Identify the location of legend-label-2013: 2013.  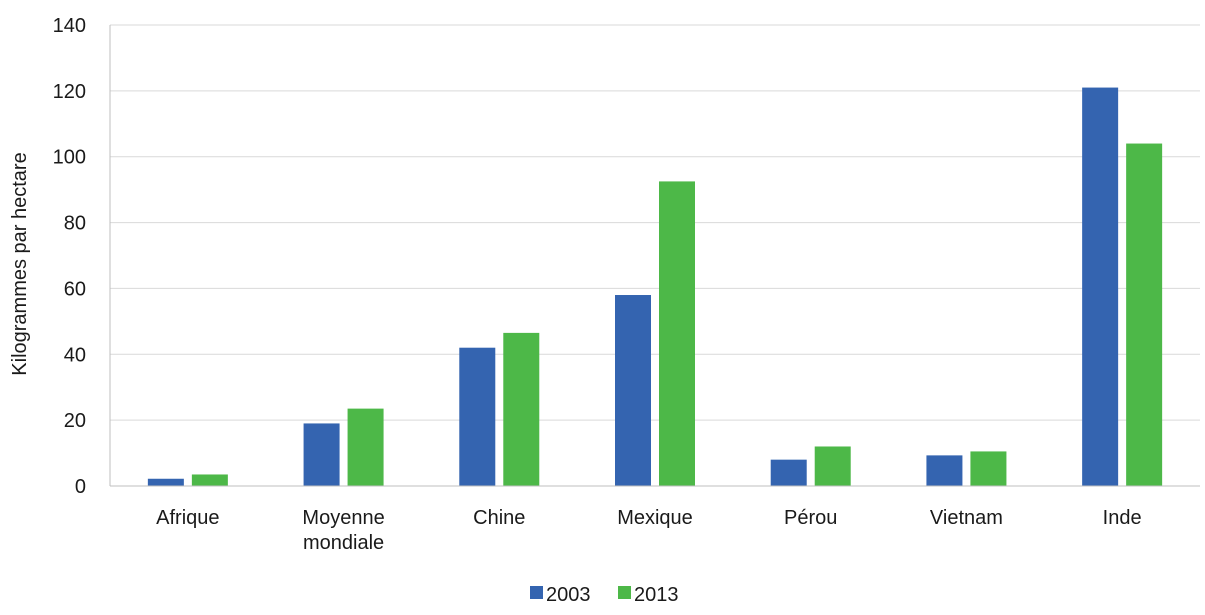
(656, 595).